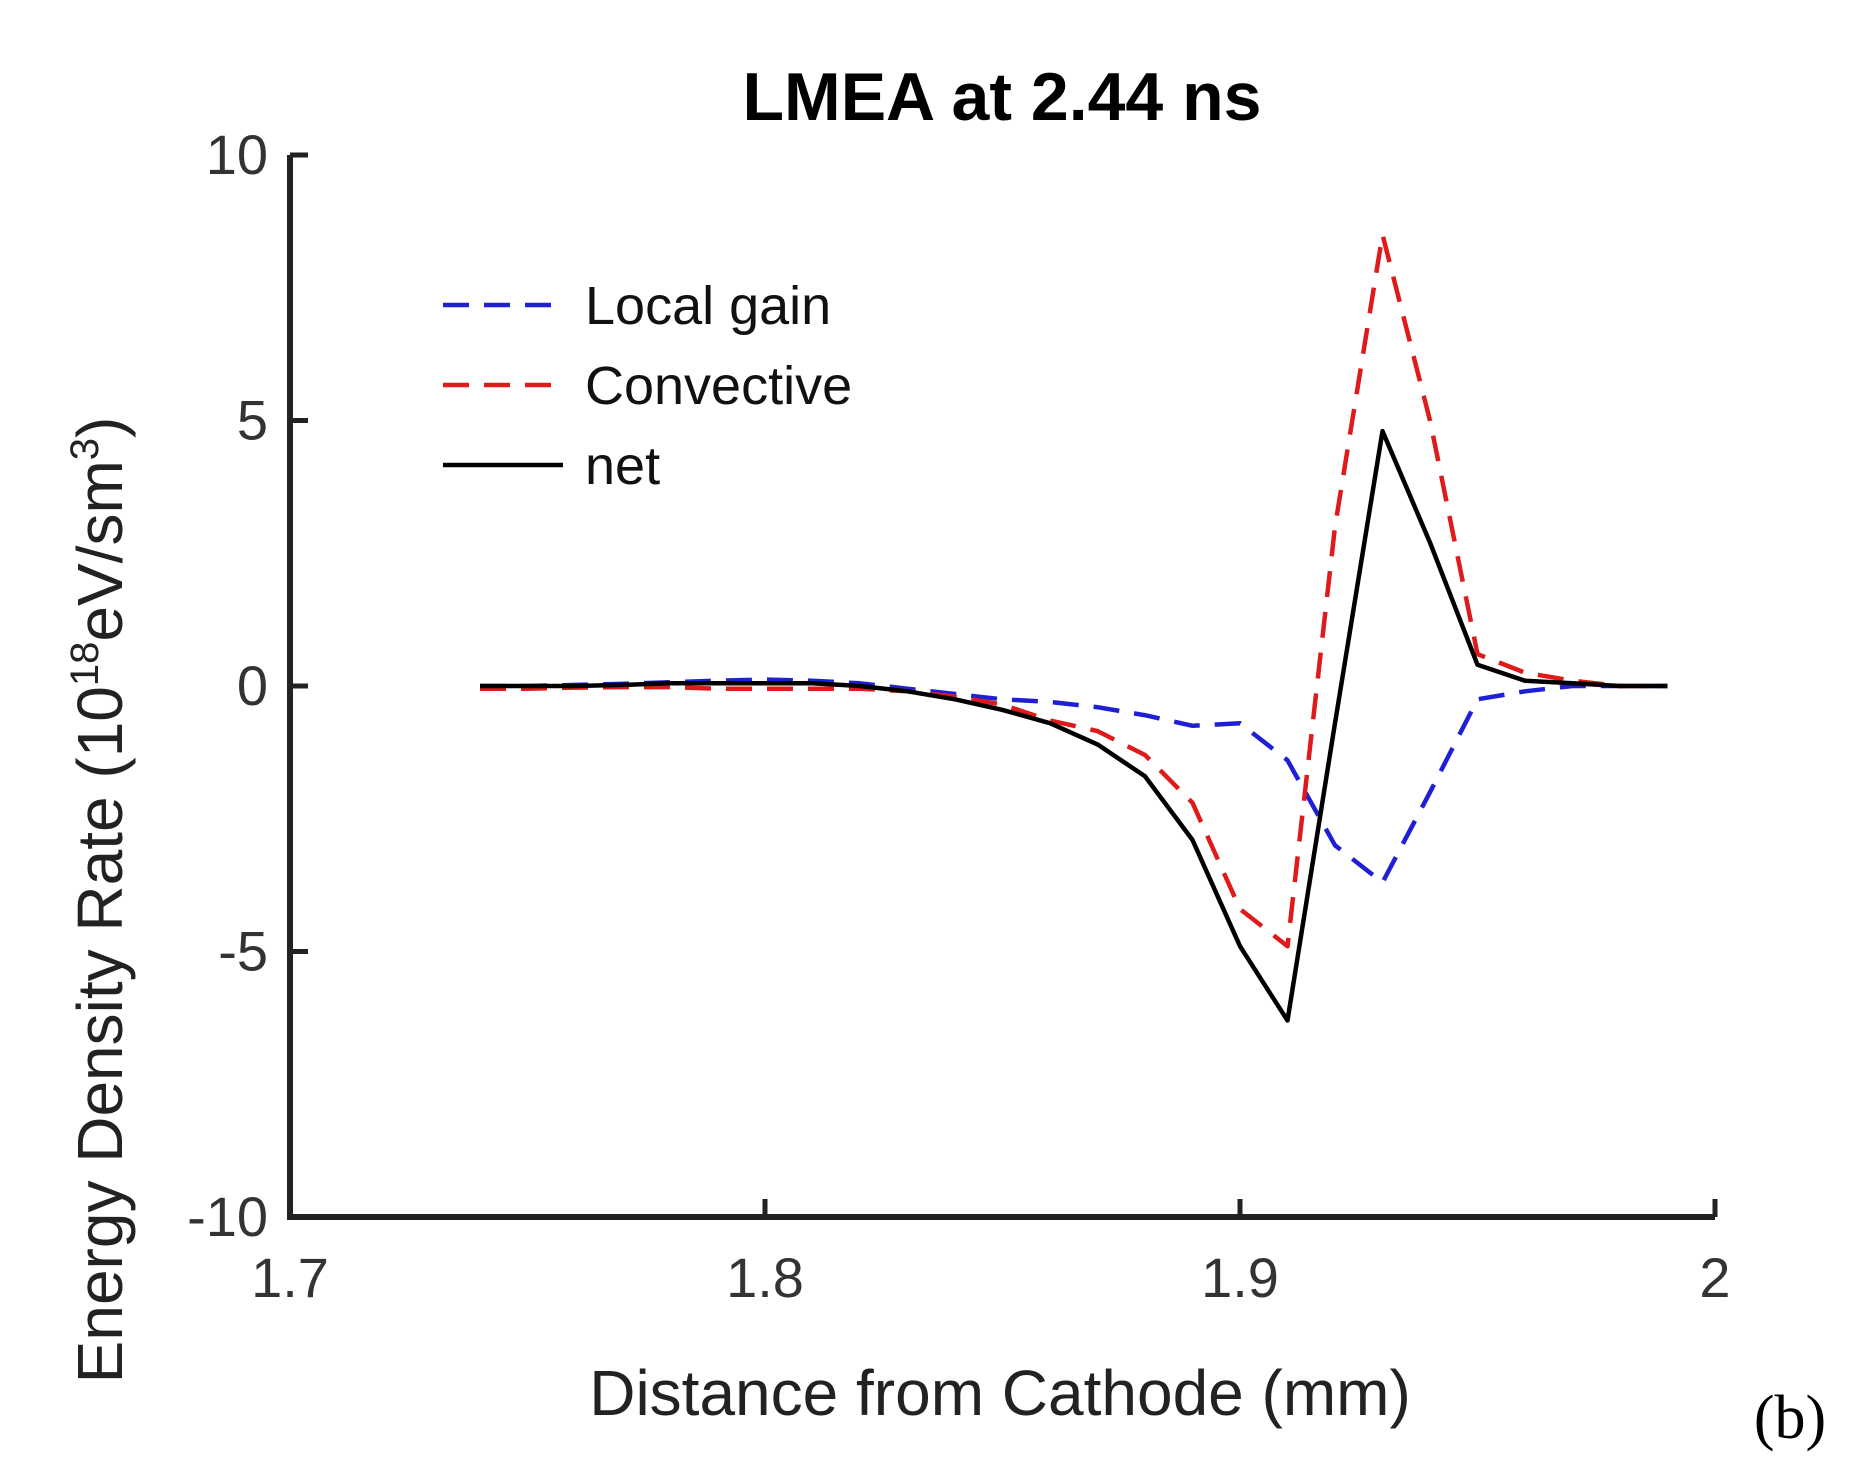 The width and height of the screenshot is (1864, 1480). What do you see at coordinates (252, 685) in the screenshot?
I see `y-tick-label: 0` at bounding box center [252, 685].